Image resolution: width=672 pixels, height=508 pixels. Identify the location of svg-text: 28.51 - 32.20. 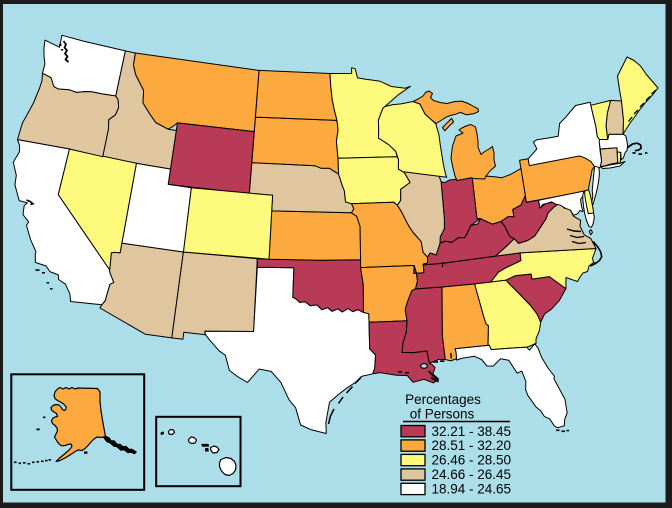
(472, 445).